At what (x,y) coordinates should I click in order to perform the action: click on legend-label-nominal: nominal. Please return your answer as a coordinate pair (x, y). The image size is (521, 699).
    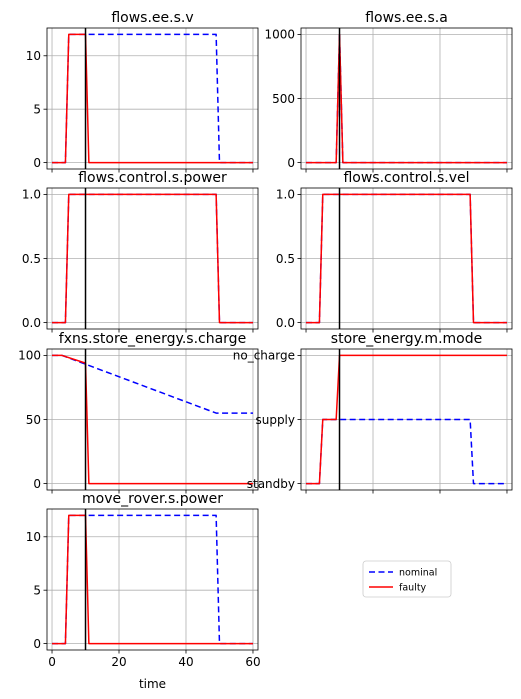
    Looking at the image, I should click on (418, 573).